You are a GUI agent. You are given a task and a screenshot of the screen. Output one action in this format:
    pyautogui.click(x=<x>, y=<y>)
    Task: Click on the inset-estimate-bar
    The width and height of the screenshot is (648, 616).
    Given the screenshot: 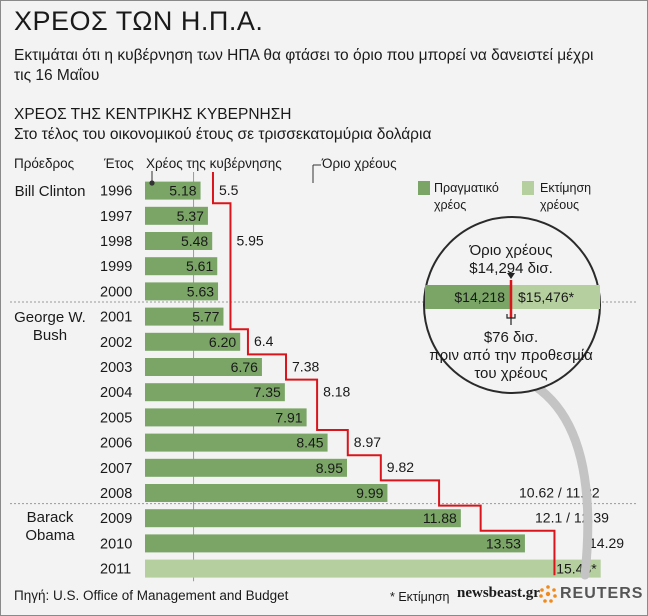 What is the action you would take?
    pyautogui.click(x=555, y=297)
    